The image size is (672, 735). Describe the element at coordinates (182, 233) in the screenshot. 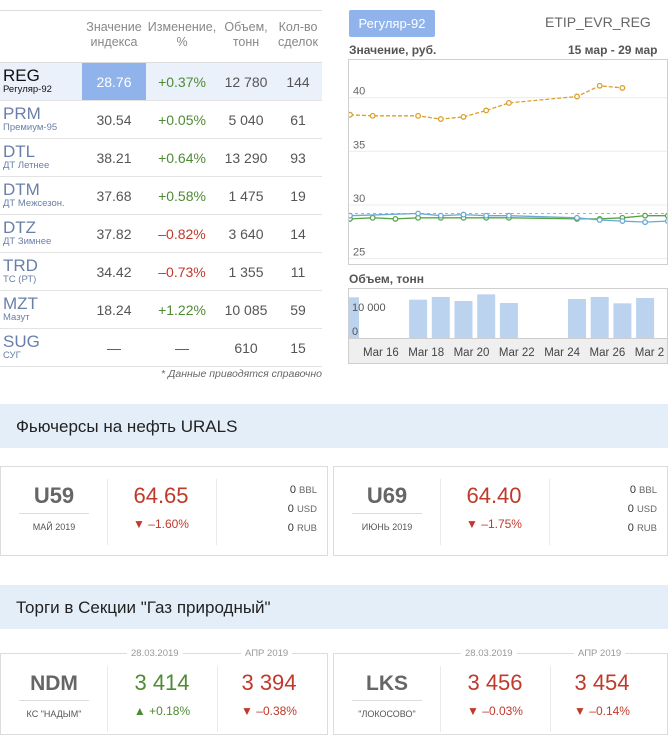

I see `row-change: –0.82%` at that location.